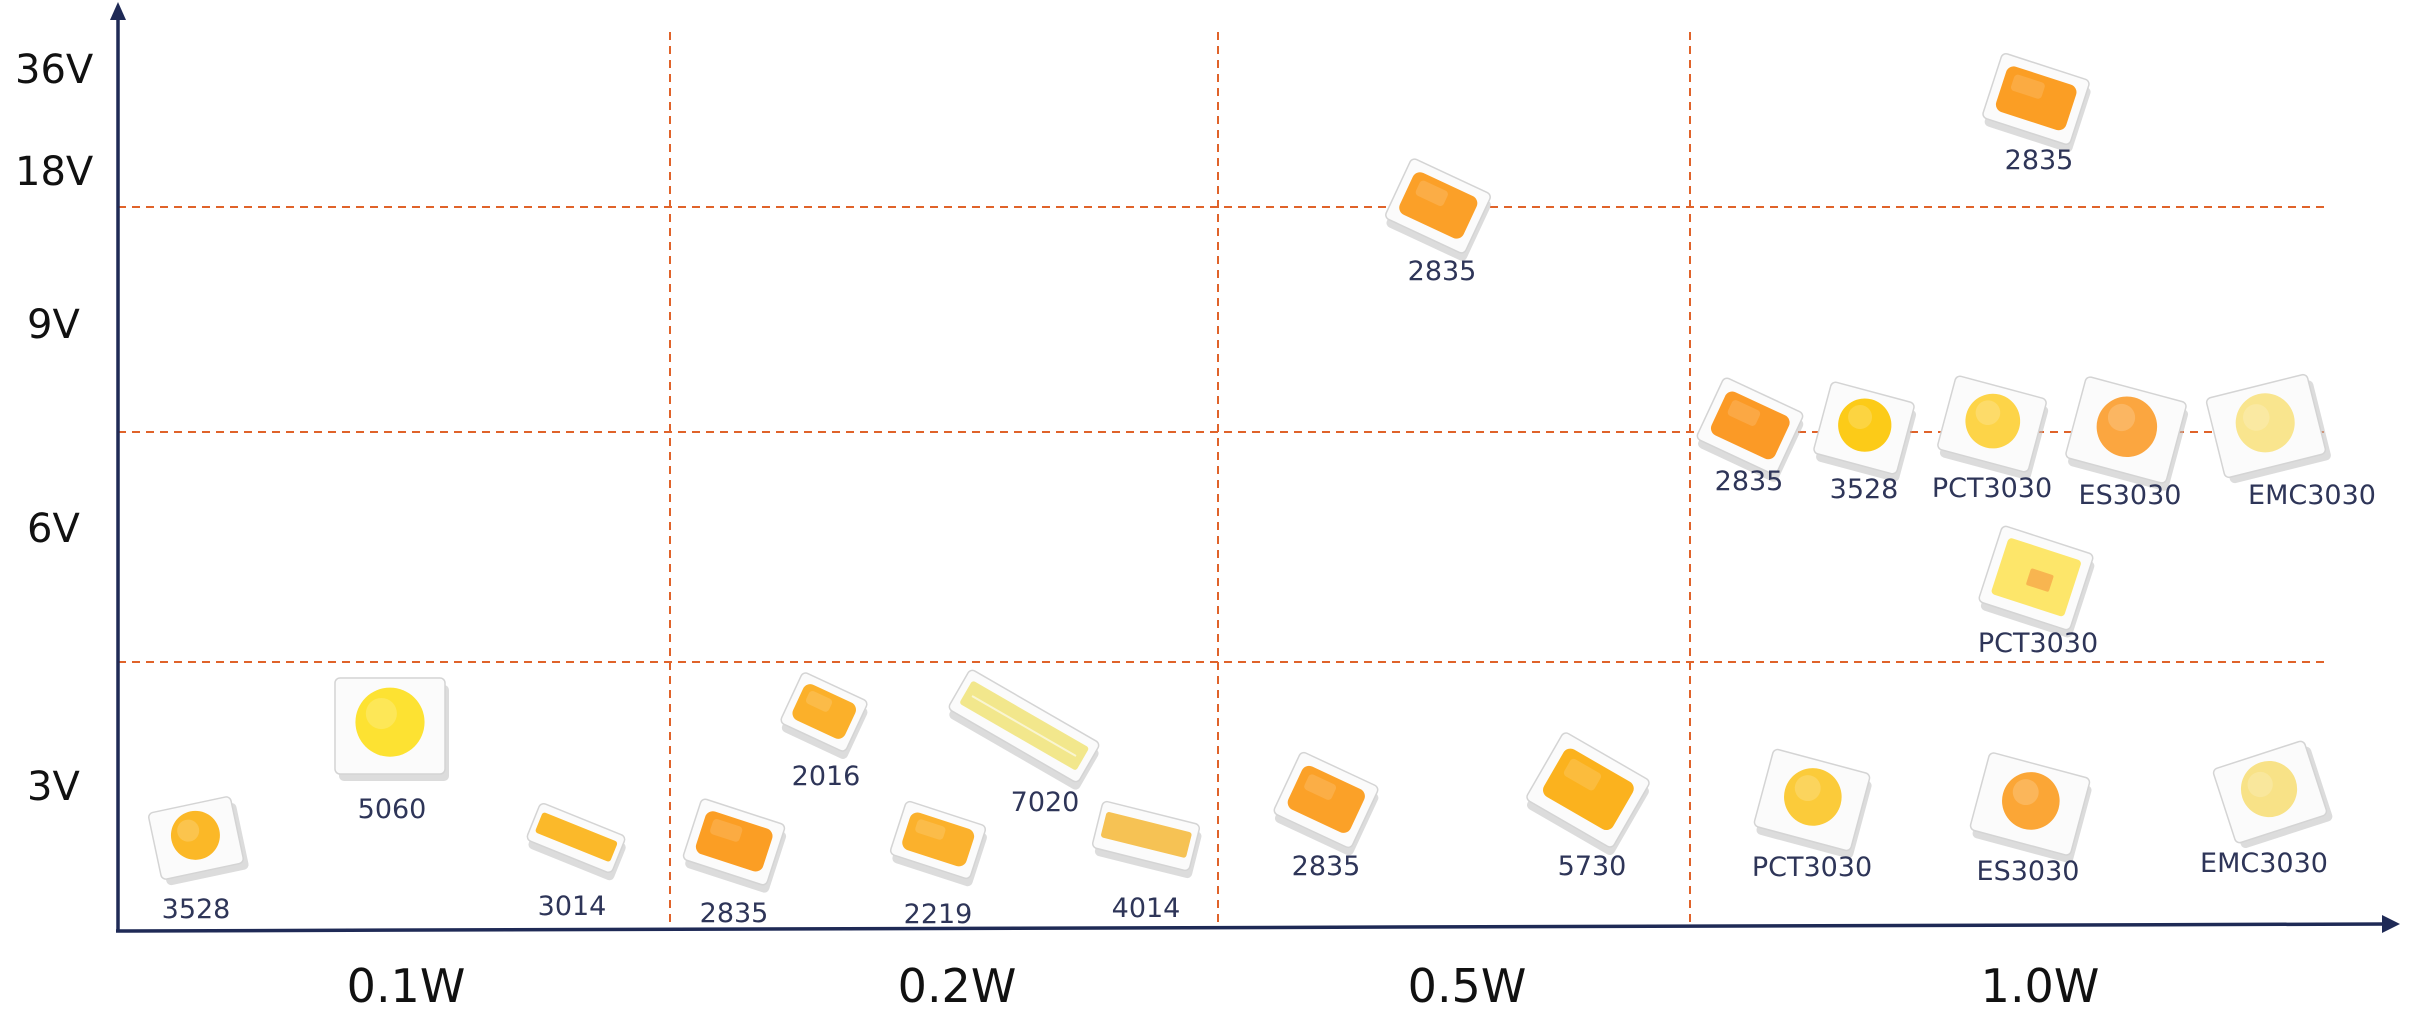 Image resolution: width=2412 pixels, height=1011 pixels. What do you see at coordinates (1045, 802) in the screenshot?
I see `package-label: 7020` at bounding box center [1045, 802].